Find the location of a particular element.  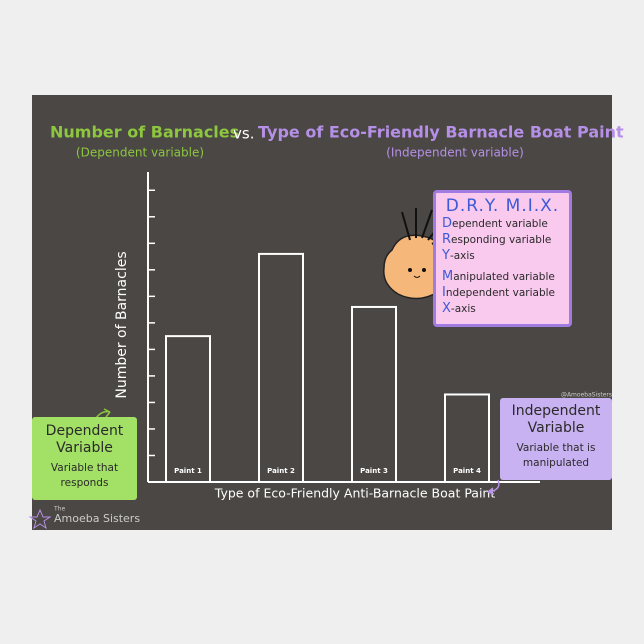

x-tick-label: Paint 2 is located at coordinates (281, 471).